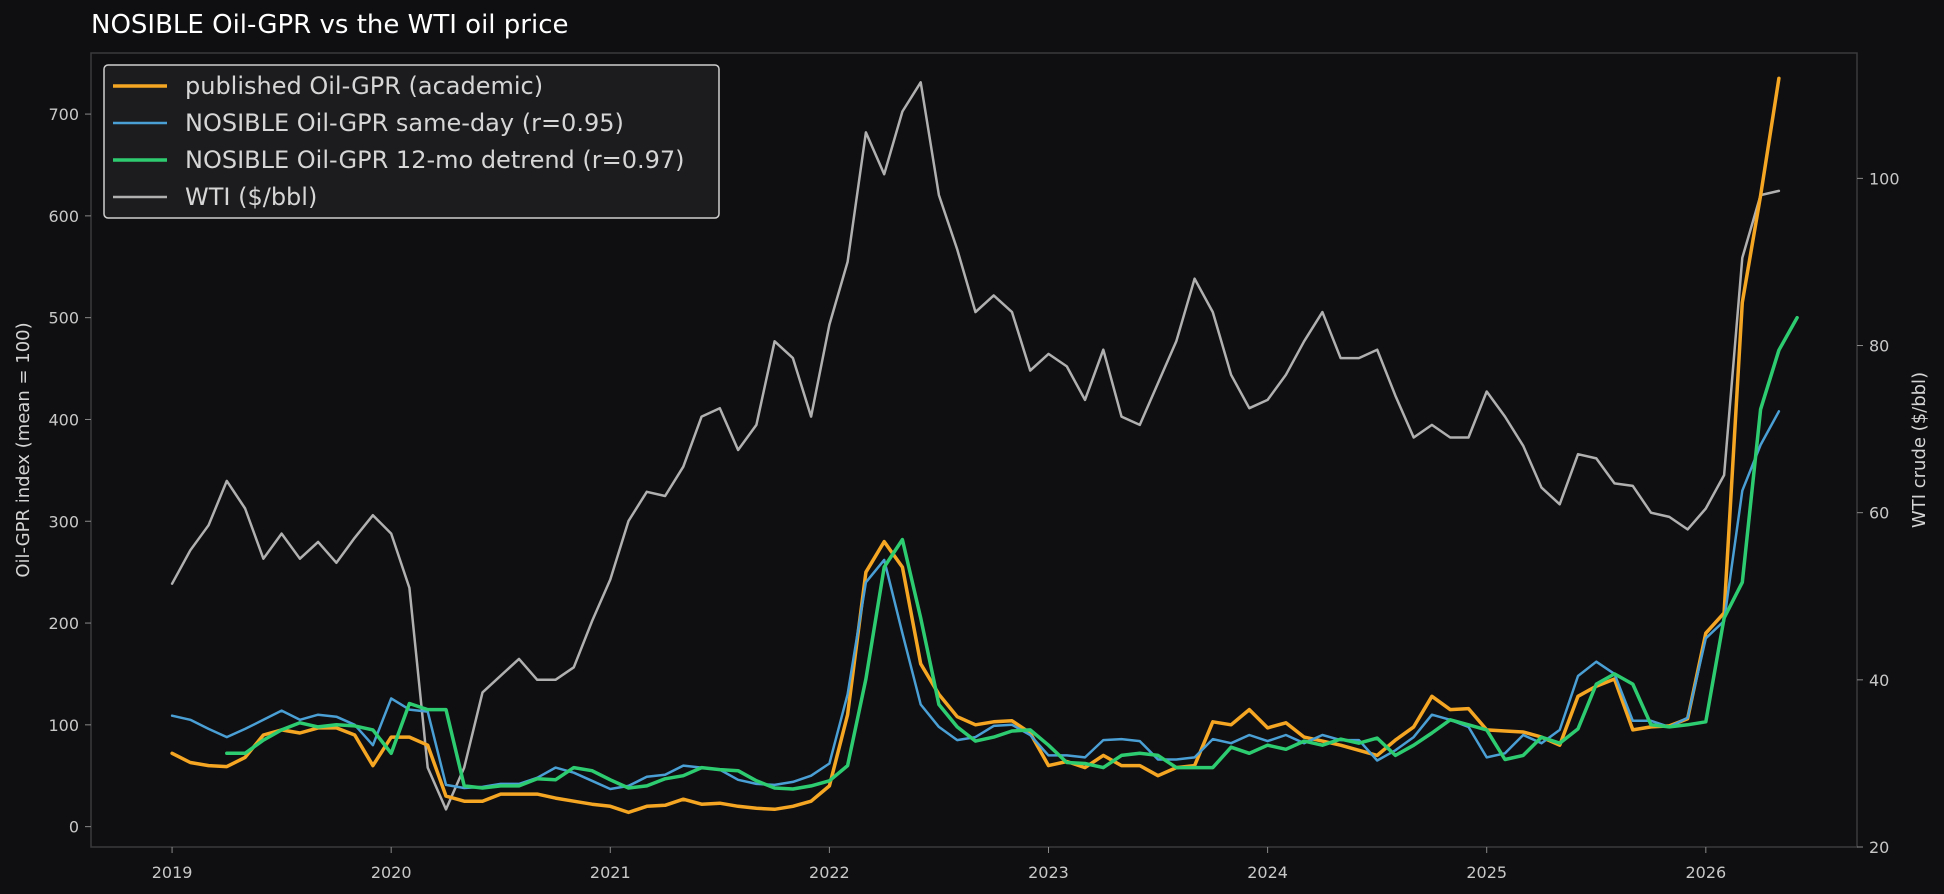  Describe the element at coordinates (23, 449) in the screenshot. I see `left-axis-label: Oil-GPR index (mean = 100)` at that location.